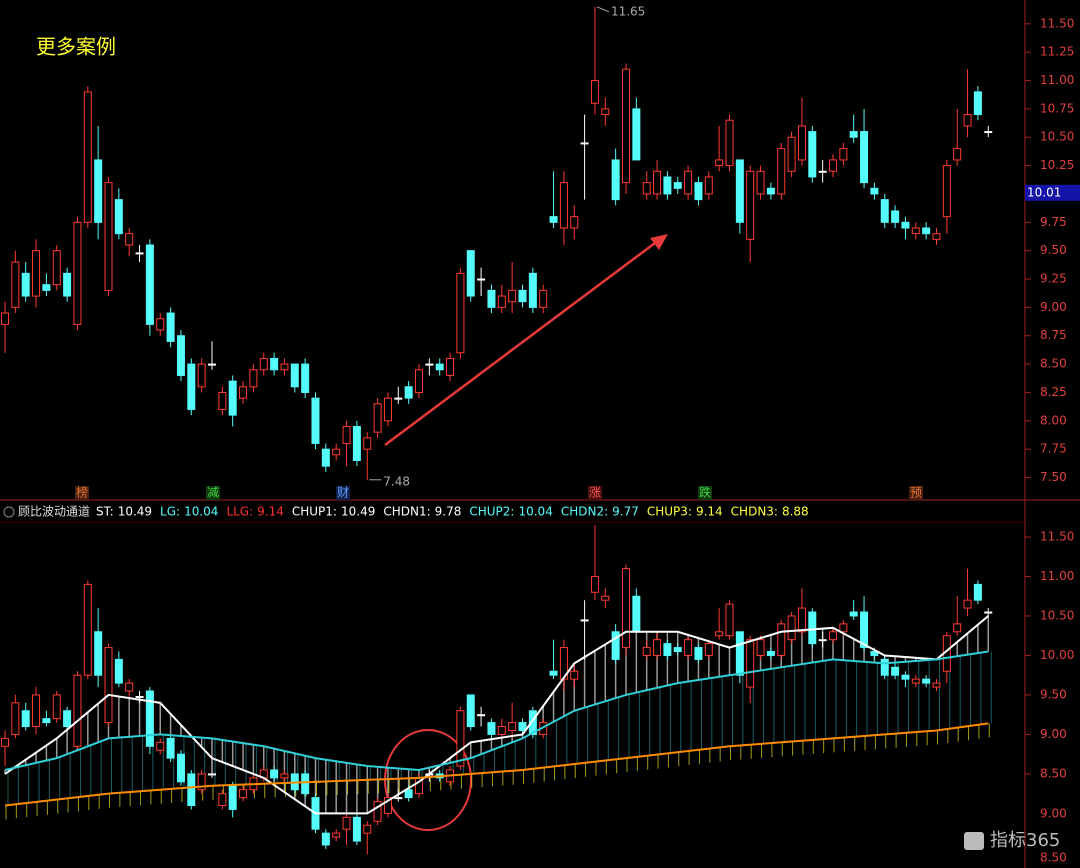 The image size is (1080, 868). I want to click on y-tick-label: 11.25, so click(1057, 52).